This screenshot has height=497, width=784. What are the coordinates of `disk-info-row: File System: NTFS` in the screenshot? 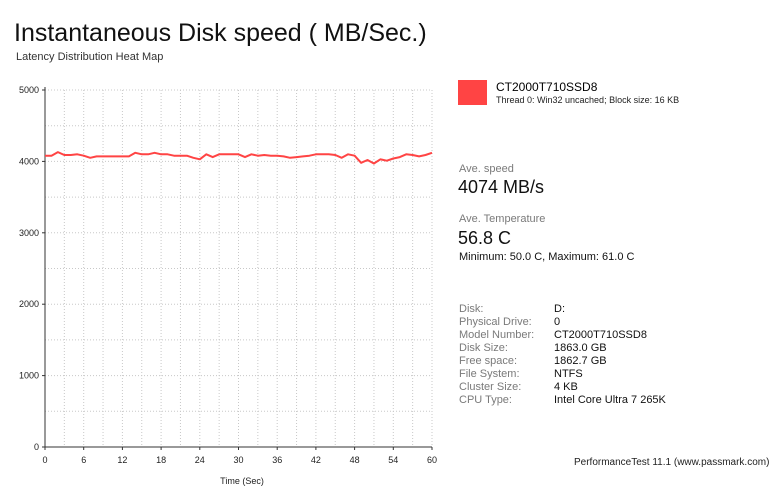 It's located at (562, 374).